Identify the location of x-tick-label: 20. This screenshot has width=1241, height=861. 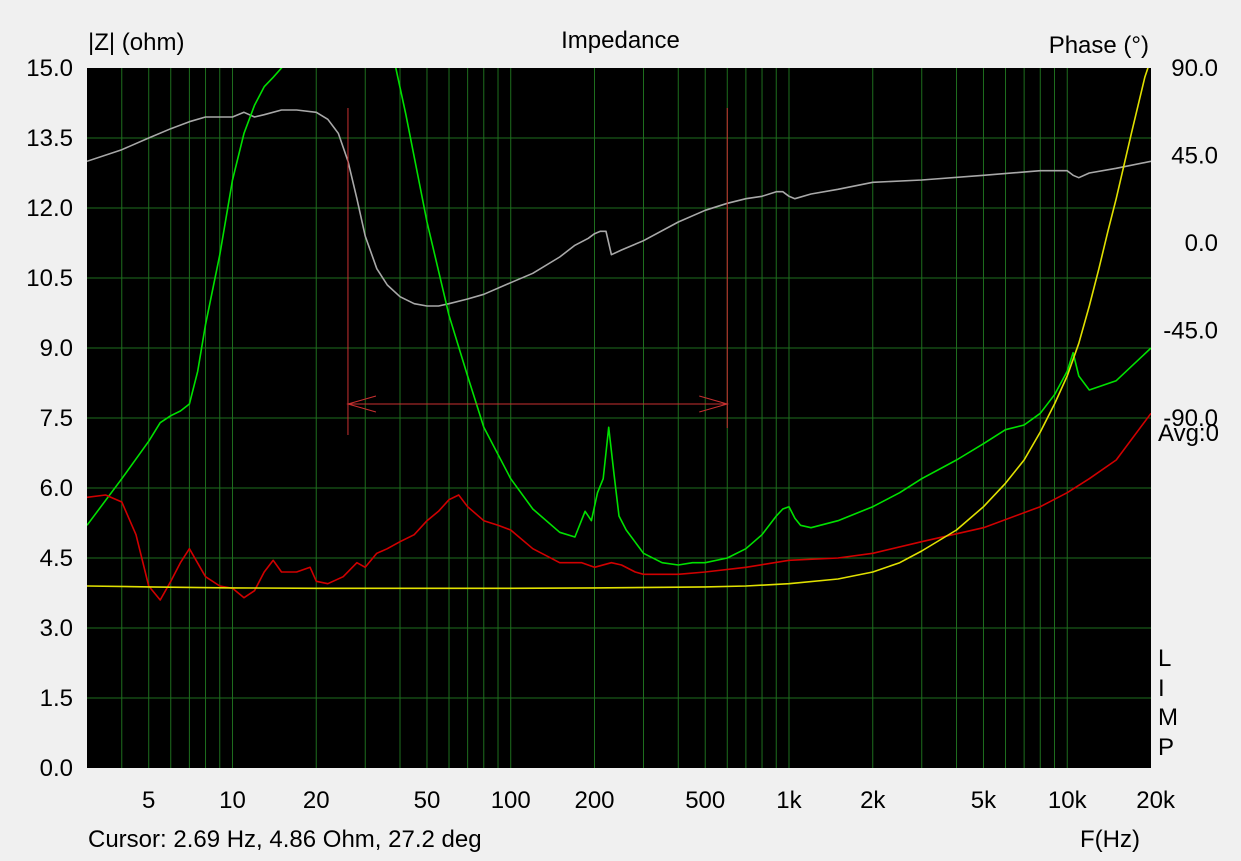
(316, 800).